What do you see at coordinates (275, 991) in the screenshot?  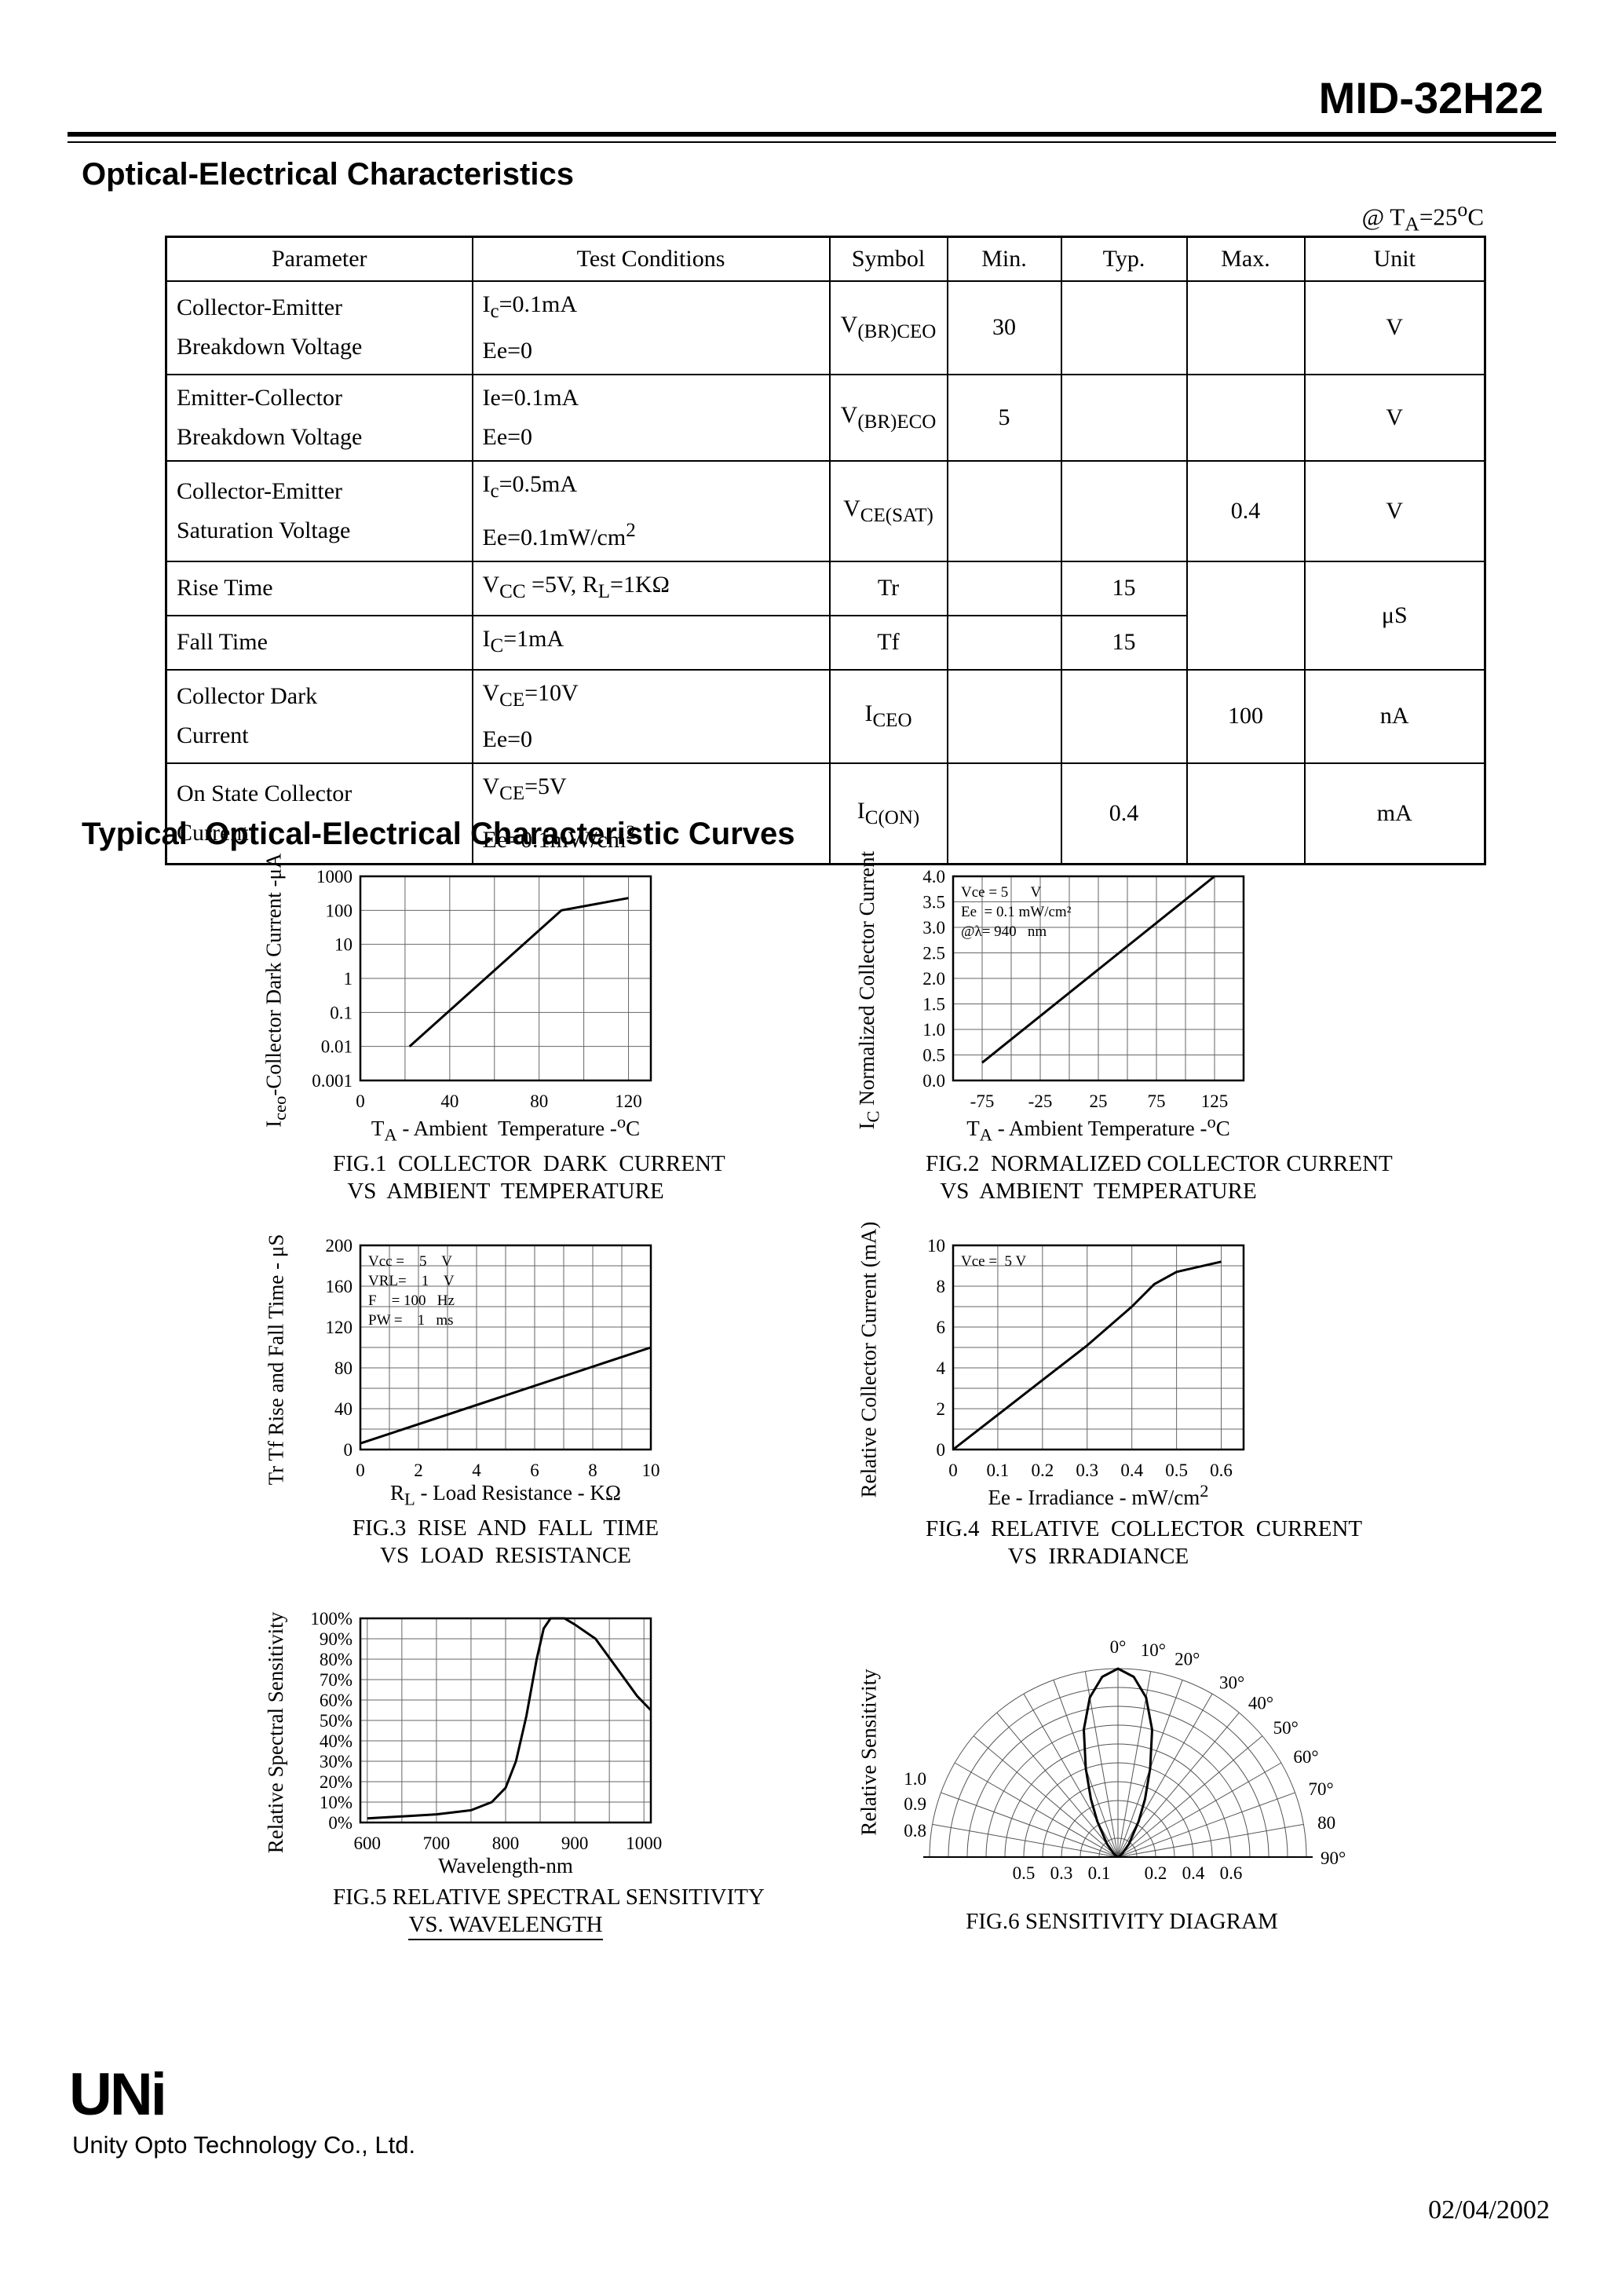 I see `fig1-y-axis-label: Iceo-Collector Dark Current -μA` at bounding box center [275, 991].